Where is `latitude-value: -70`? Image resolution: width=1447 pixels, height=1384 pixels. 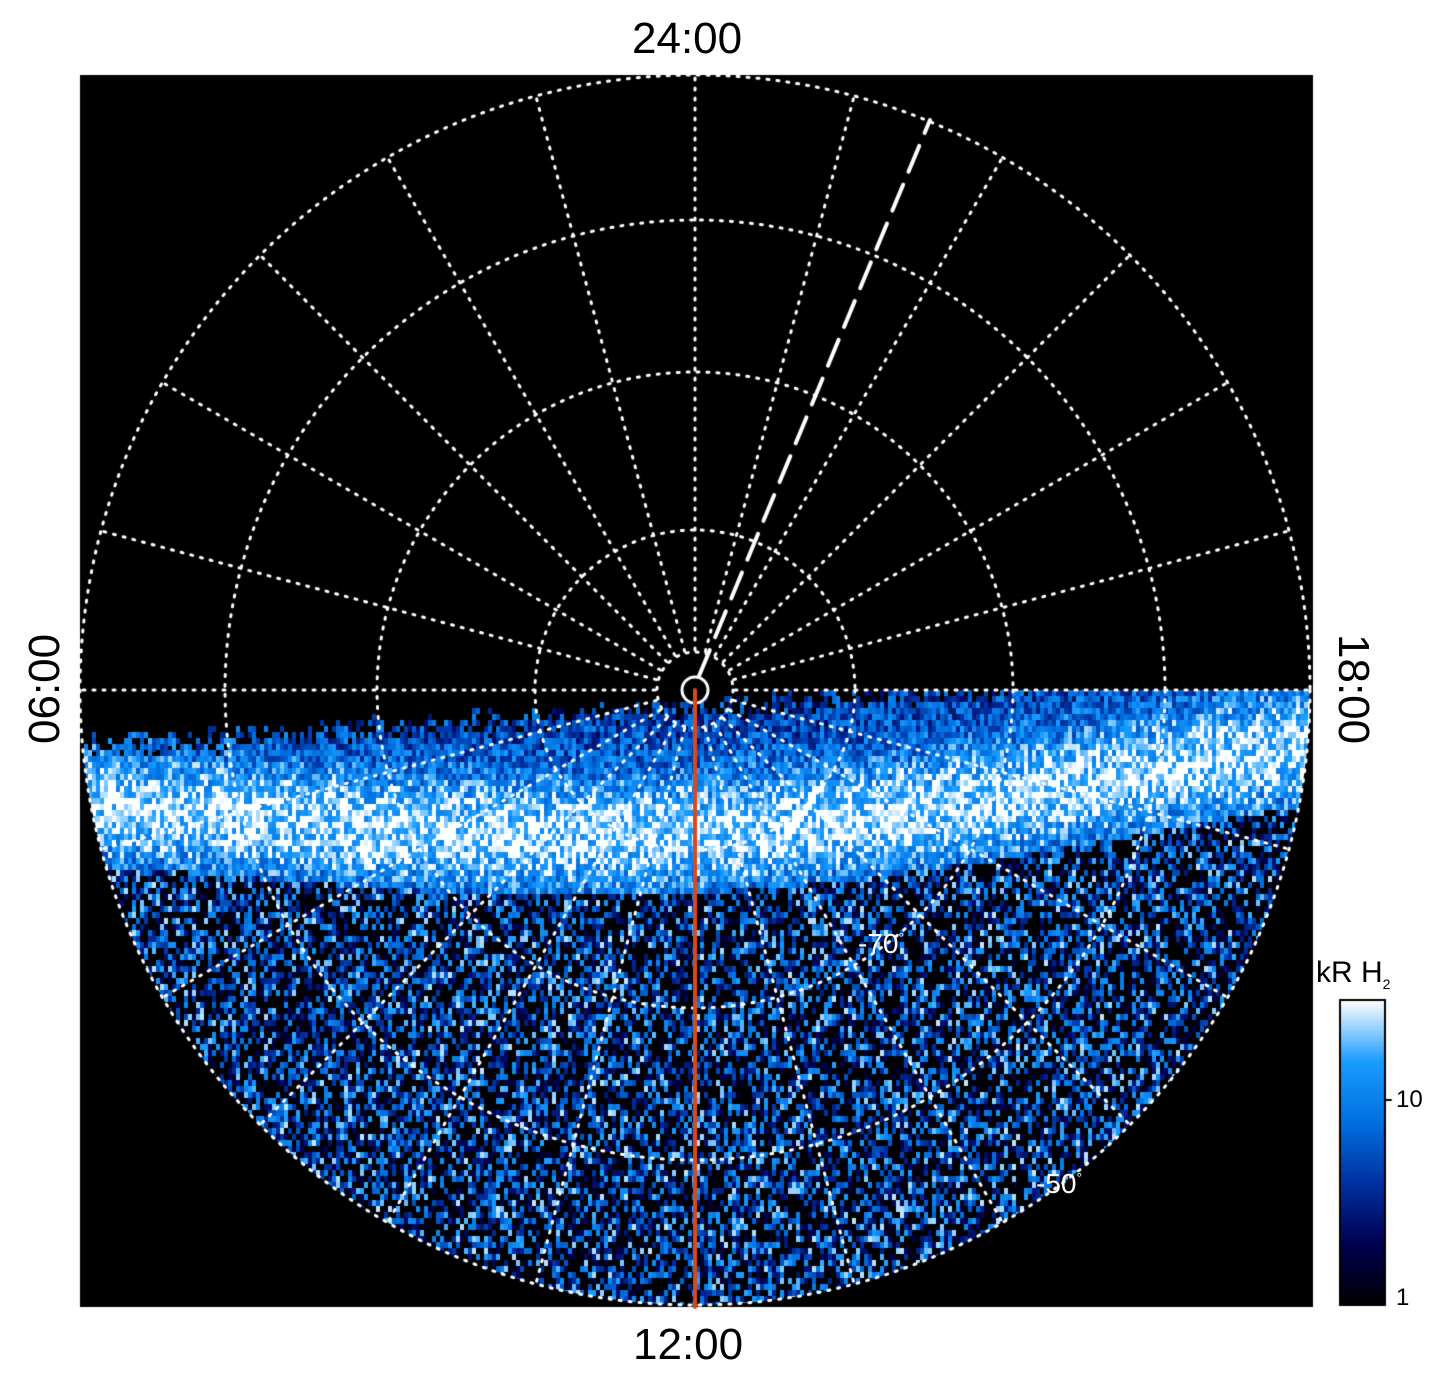
latitude-value: -70 is located at coordinates (878, 943).